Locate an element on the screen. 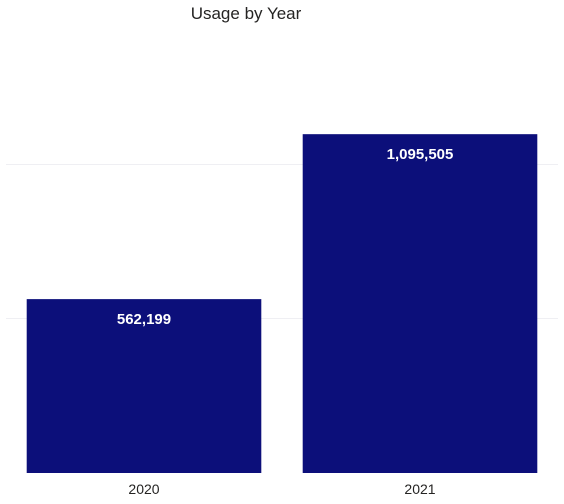  bar-2020 is located at coordinates (144, 386).